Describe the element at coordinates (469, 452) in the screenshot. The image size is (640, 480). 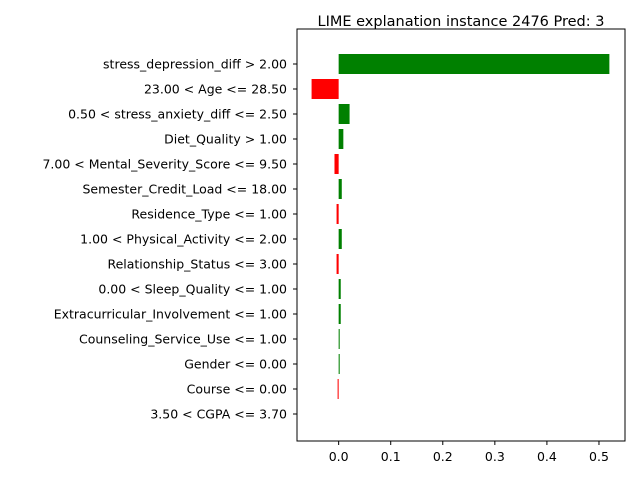
I see `x-ticks: 0.0 0.1 0.2 0.3 0.4 0.5` at that location.